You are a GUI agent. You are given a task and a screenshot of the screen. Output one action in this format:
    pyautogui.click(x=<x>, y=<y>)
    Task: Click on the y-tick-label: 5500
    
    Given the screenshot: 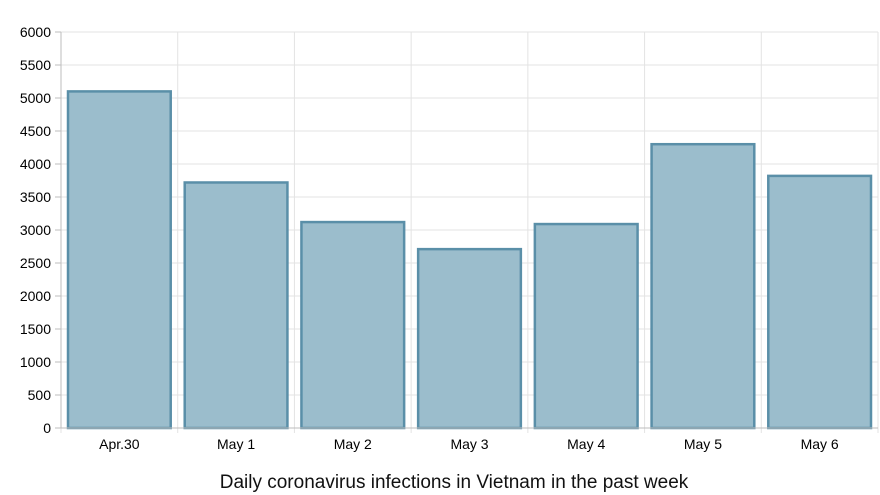 What is the action you would take?
    pyautogui.click(x=35, y=65)
    